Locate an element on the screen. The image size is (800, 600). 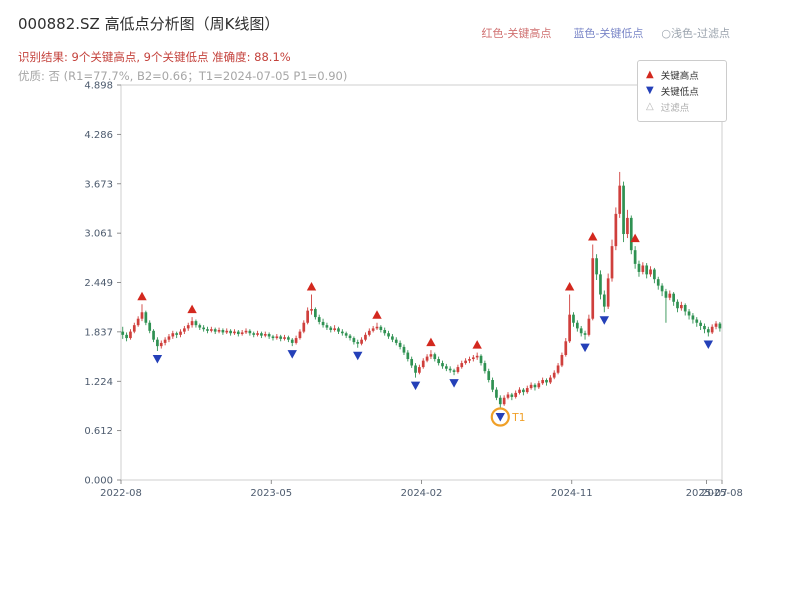
triangle-up-icon: ▲ is located at coordinates (650, 74).